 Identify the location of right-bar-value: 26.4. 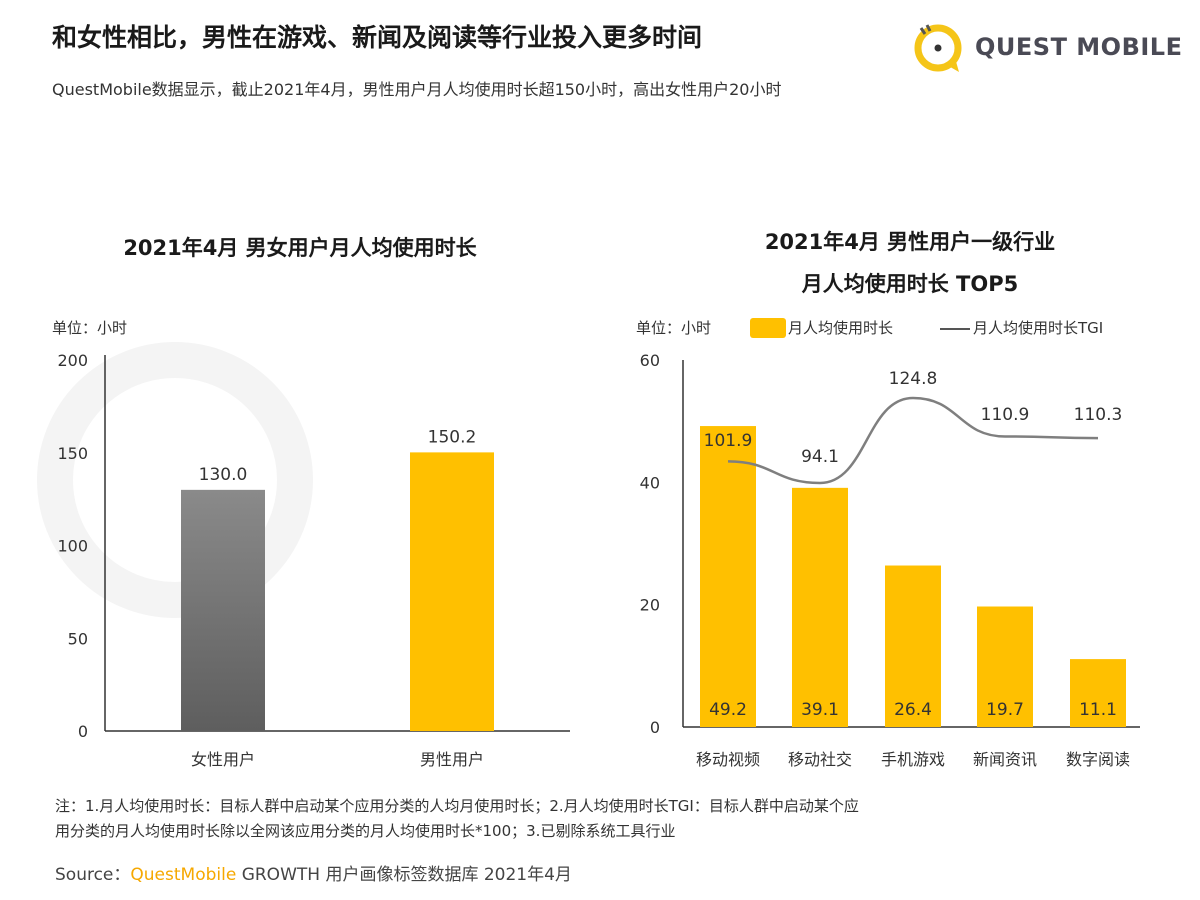
(913, 710).